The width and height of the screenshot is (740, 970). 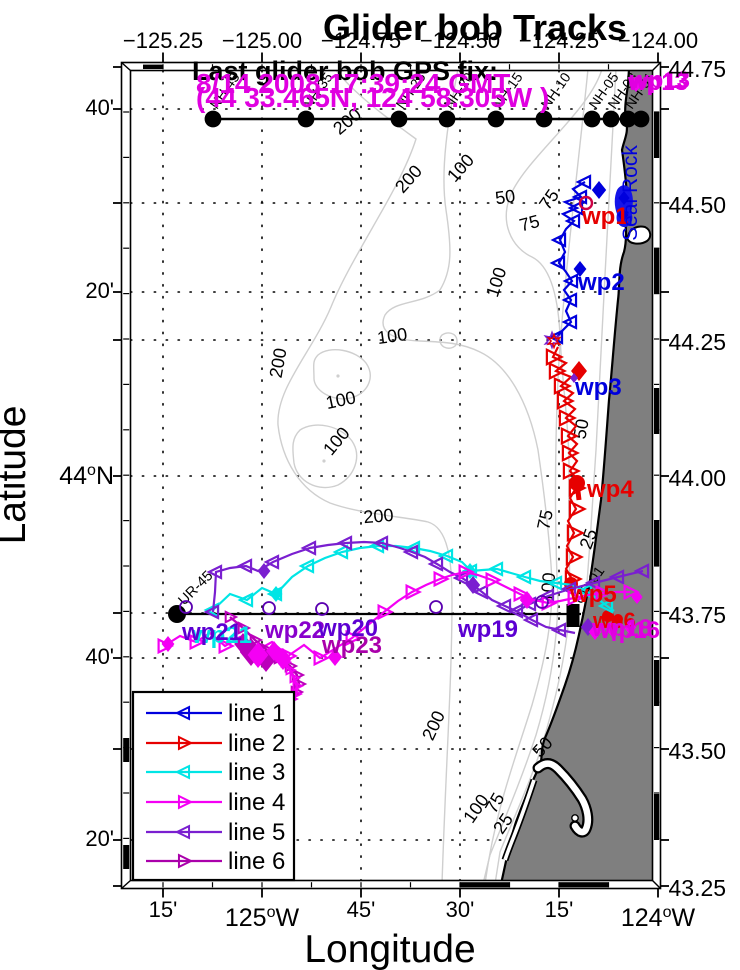 What do you see at coordinates (487, 629) in the screenshot?
I see `svg-text: wp19` at bounding box center [487, 629].